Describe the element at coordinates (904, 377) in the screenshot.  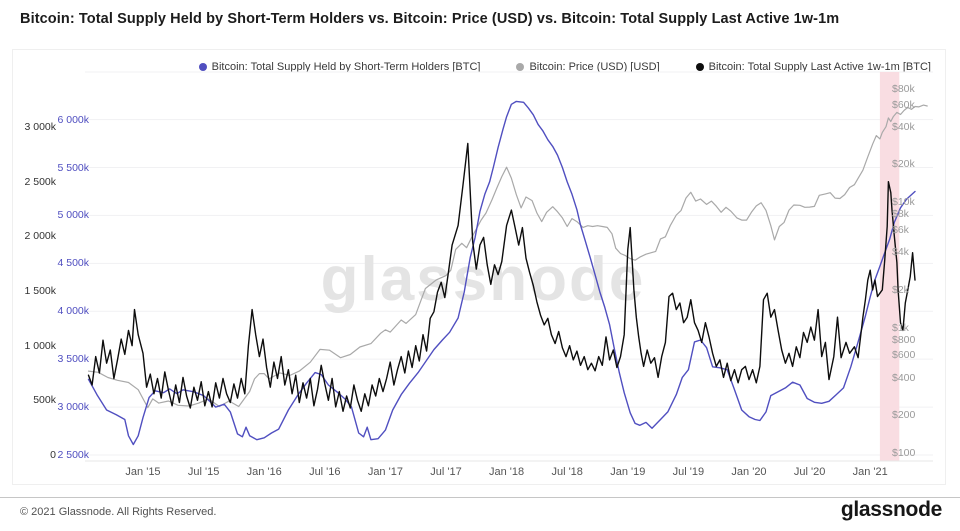
I see `y-axis-right-tick: $400` at that location.